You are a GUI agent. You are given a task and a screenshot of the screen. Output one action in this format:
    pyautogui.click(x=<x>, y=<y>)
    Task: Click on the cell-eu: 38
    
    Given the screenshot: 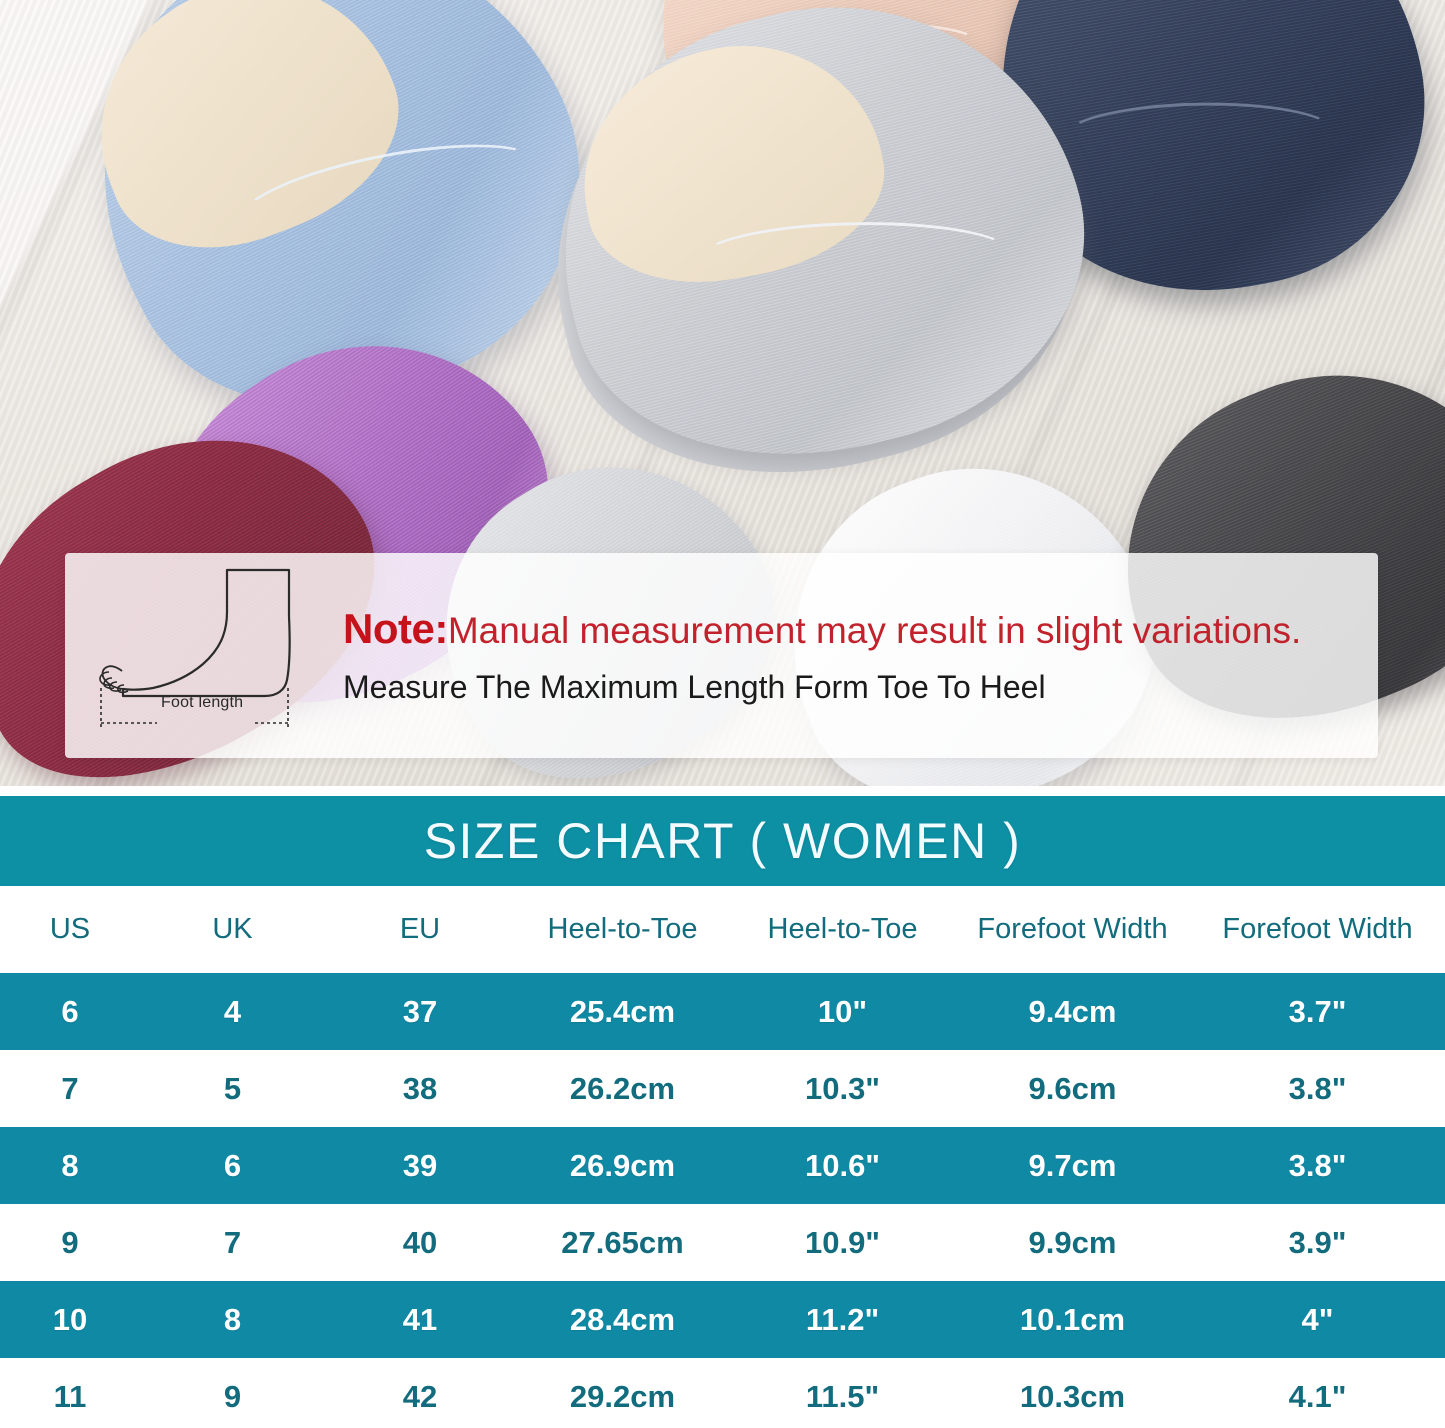 What is the action you would take?
    pyautogui.click(x=420, y=1088)
    